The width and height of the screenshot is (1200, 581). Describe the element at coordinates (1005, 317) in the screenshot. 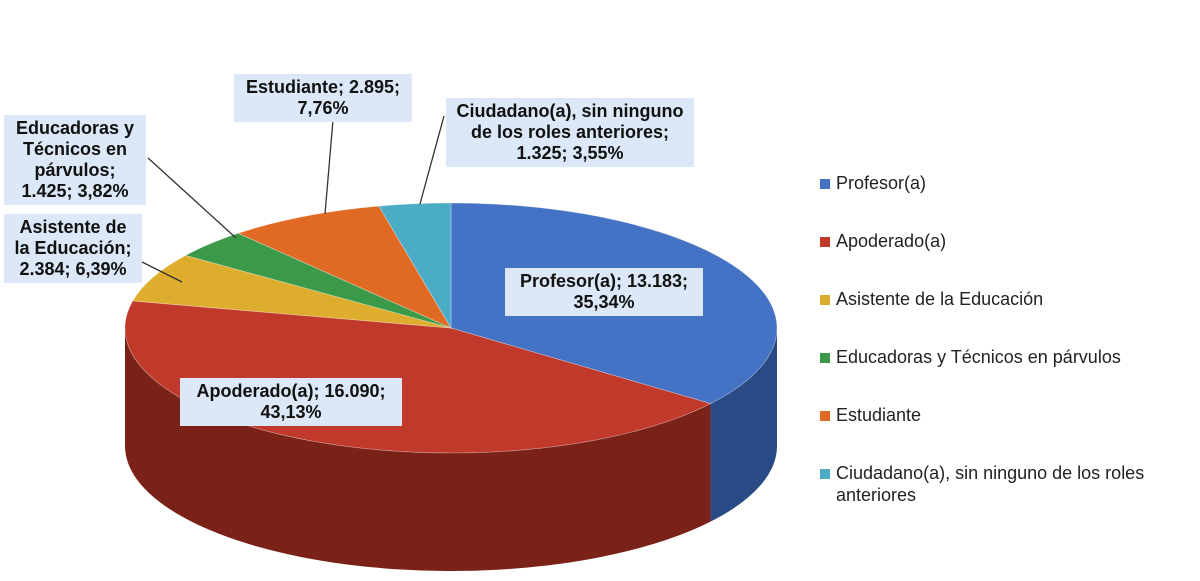

I see `legend-item-asistente: Asistente de la Educación` at that location.